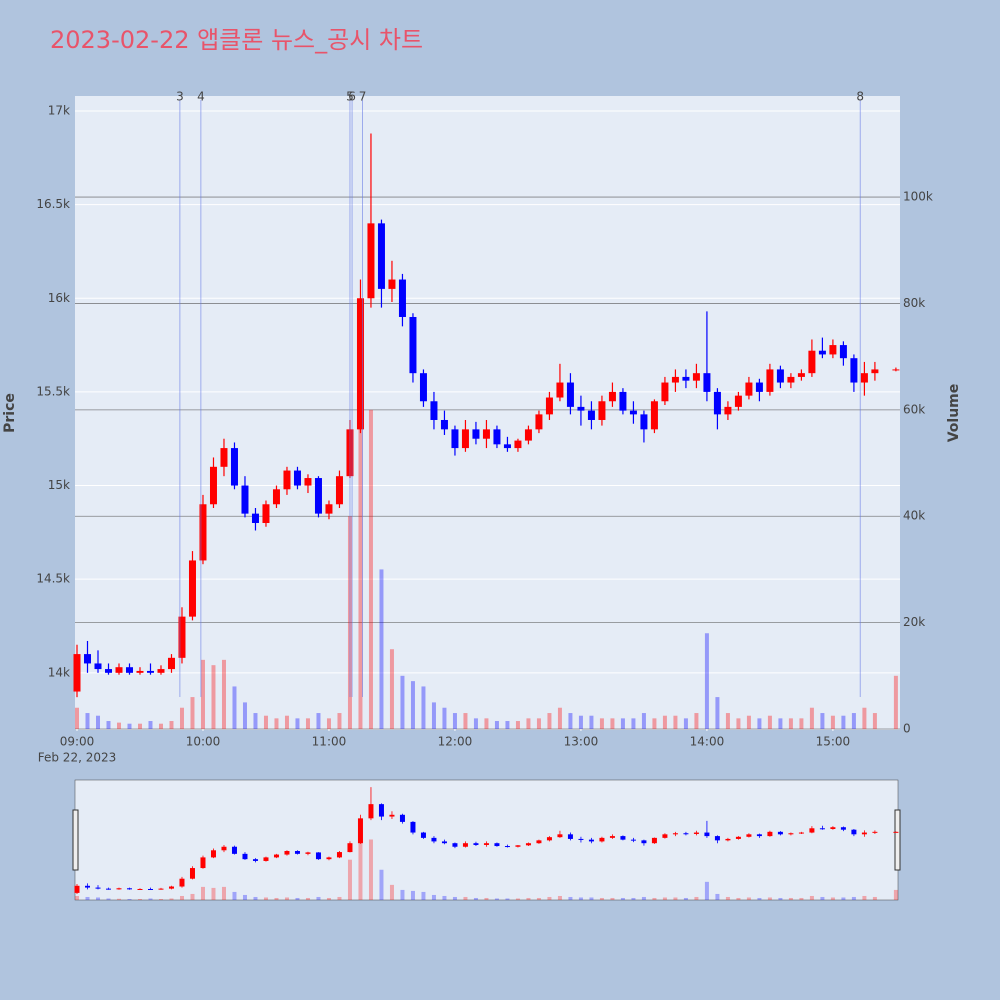 The height and width of the screenshot is (1000, 1000). I want to click on x-tick-label: 13:00, so click(581, 742).